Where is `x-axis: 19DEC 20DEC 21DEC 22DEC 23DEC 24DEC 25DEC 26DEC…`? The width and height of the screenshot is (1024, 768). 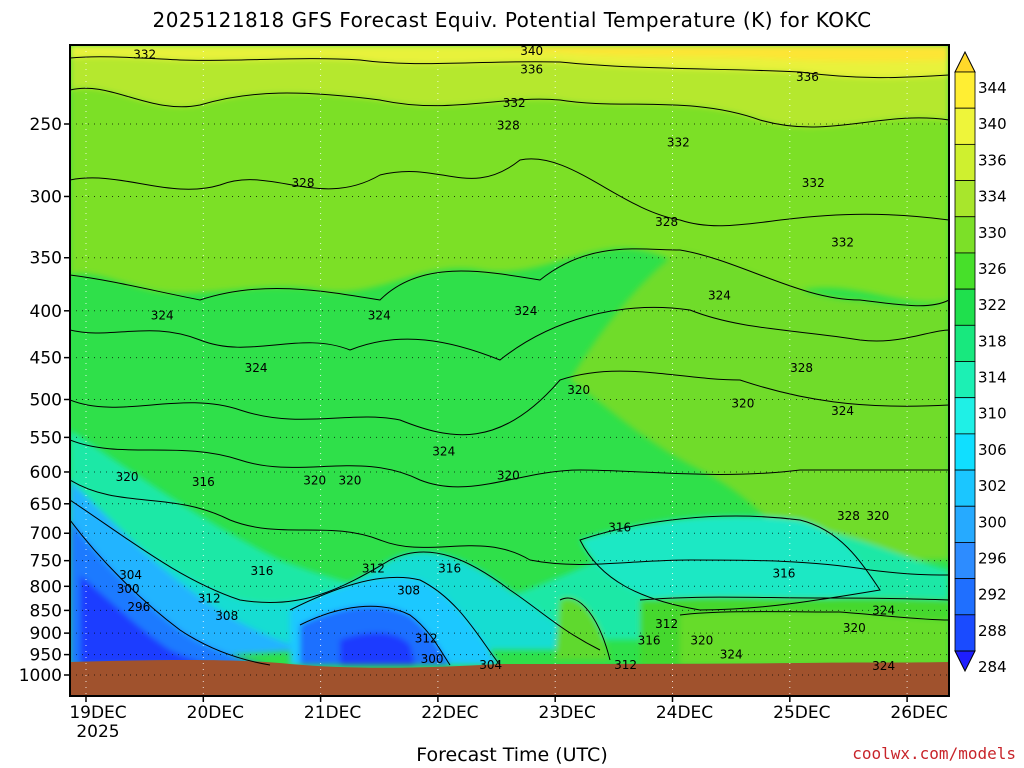 x-axis: 19DEC 20DEC 21DEC 22DEC 23DEC 24DEC 25DEC 26DEC… is located at coordinates (508, 719).